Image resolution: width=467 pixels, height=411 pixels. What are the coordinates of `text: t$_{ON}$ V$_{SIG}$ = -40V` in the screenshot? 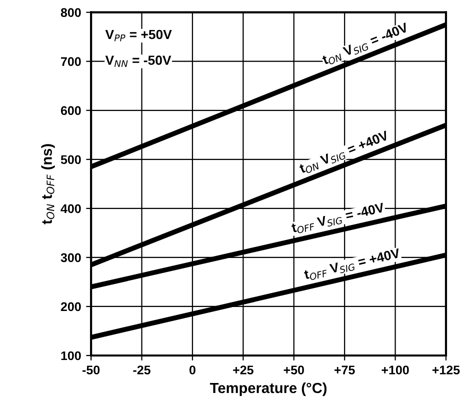 It's located at (365, 44).